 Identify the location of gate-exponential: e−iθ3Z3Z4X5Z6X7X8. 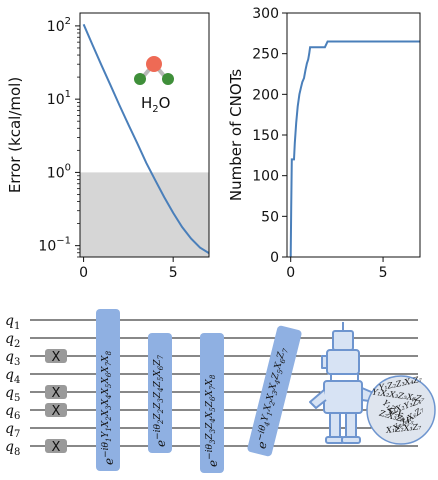
(212, 420).